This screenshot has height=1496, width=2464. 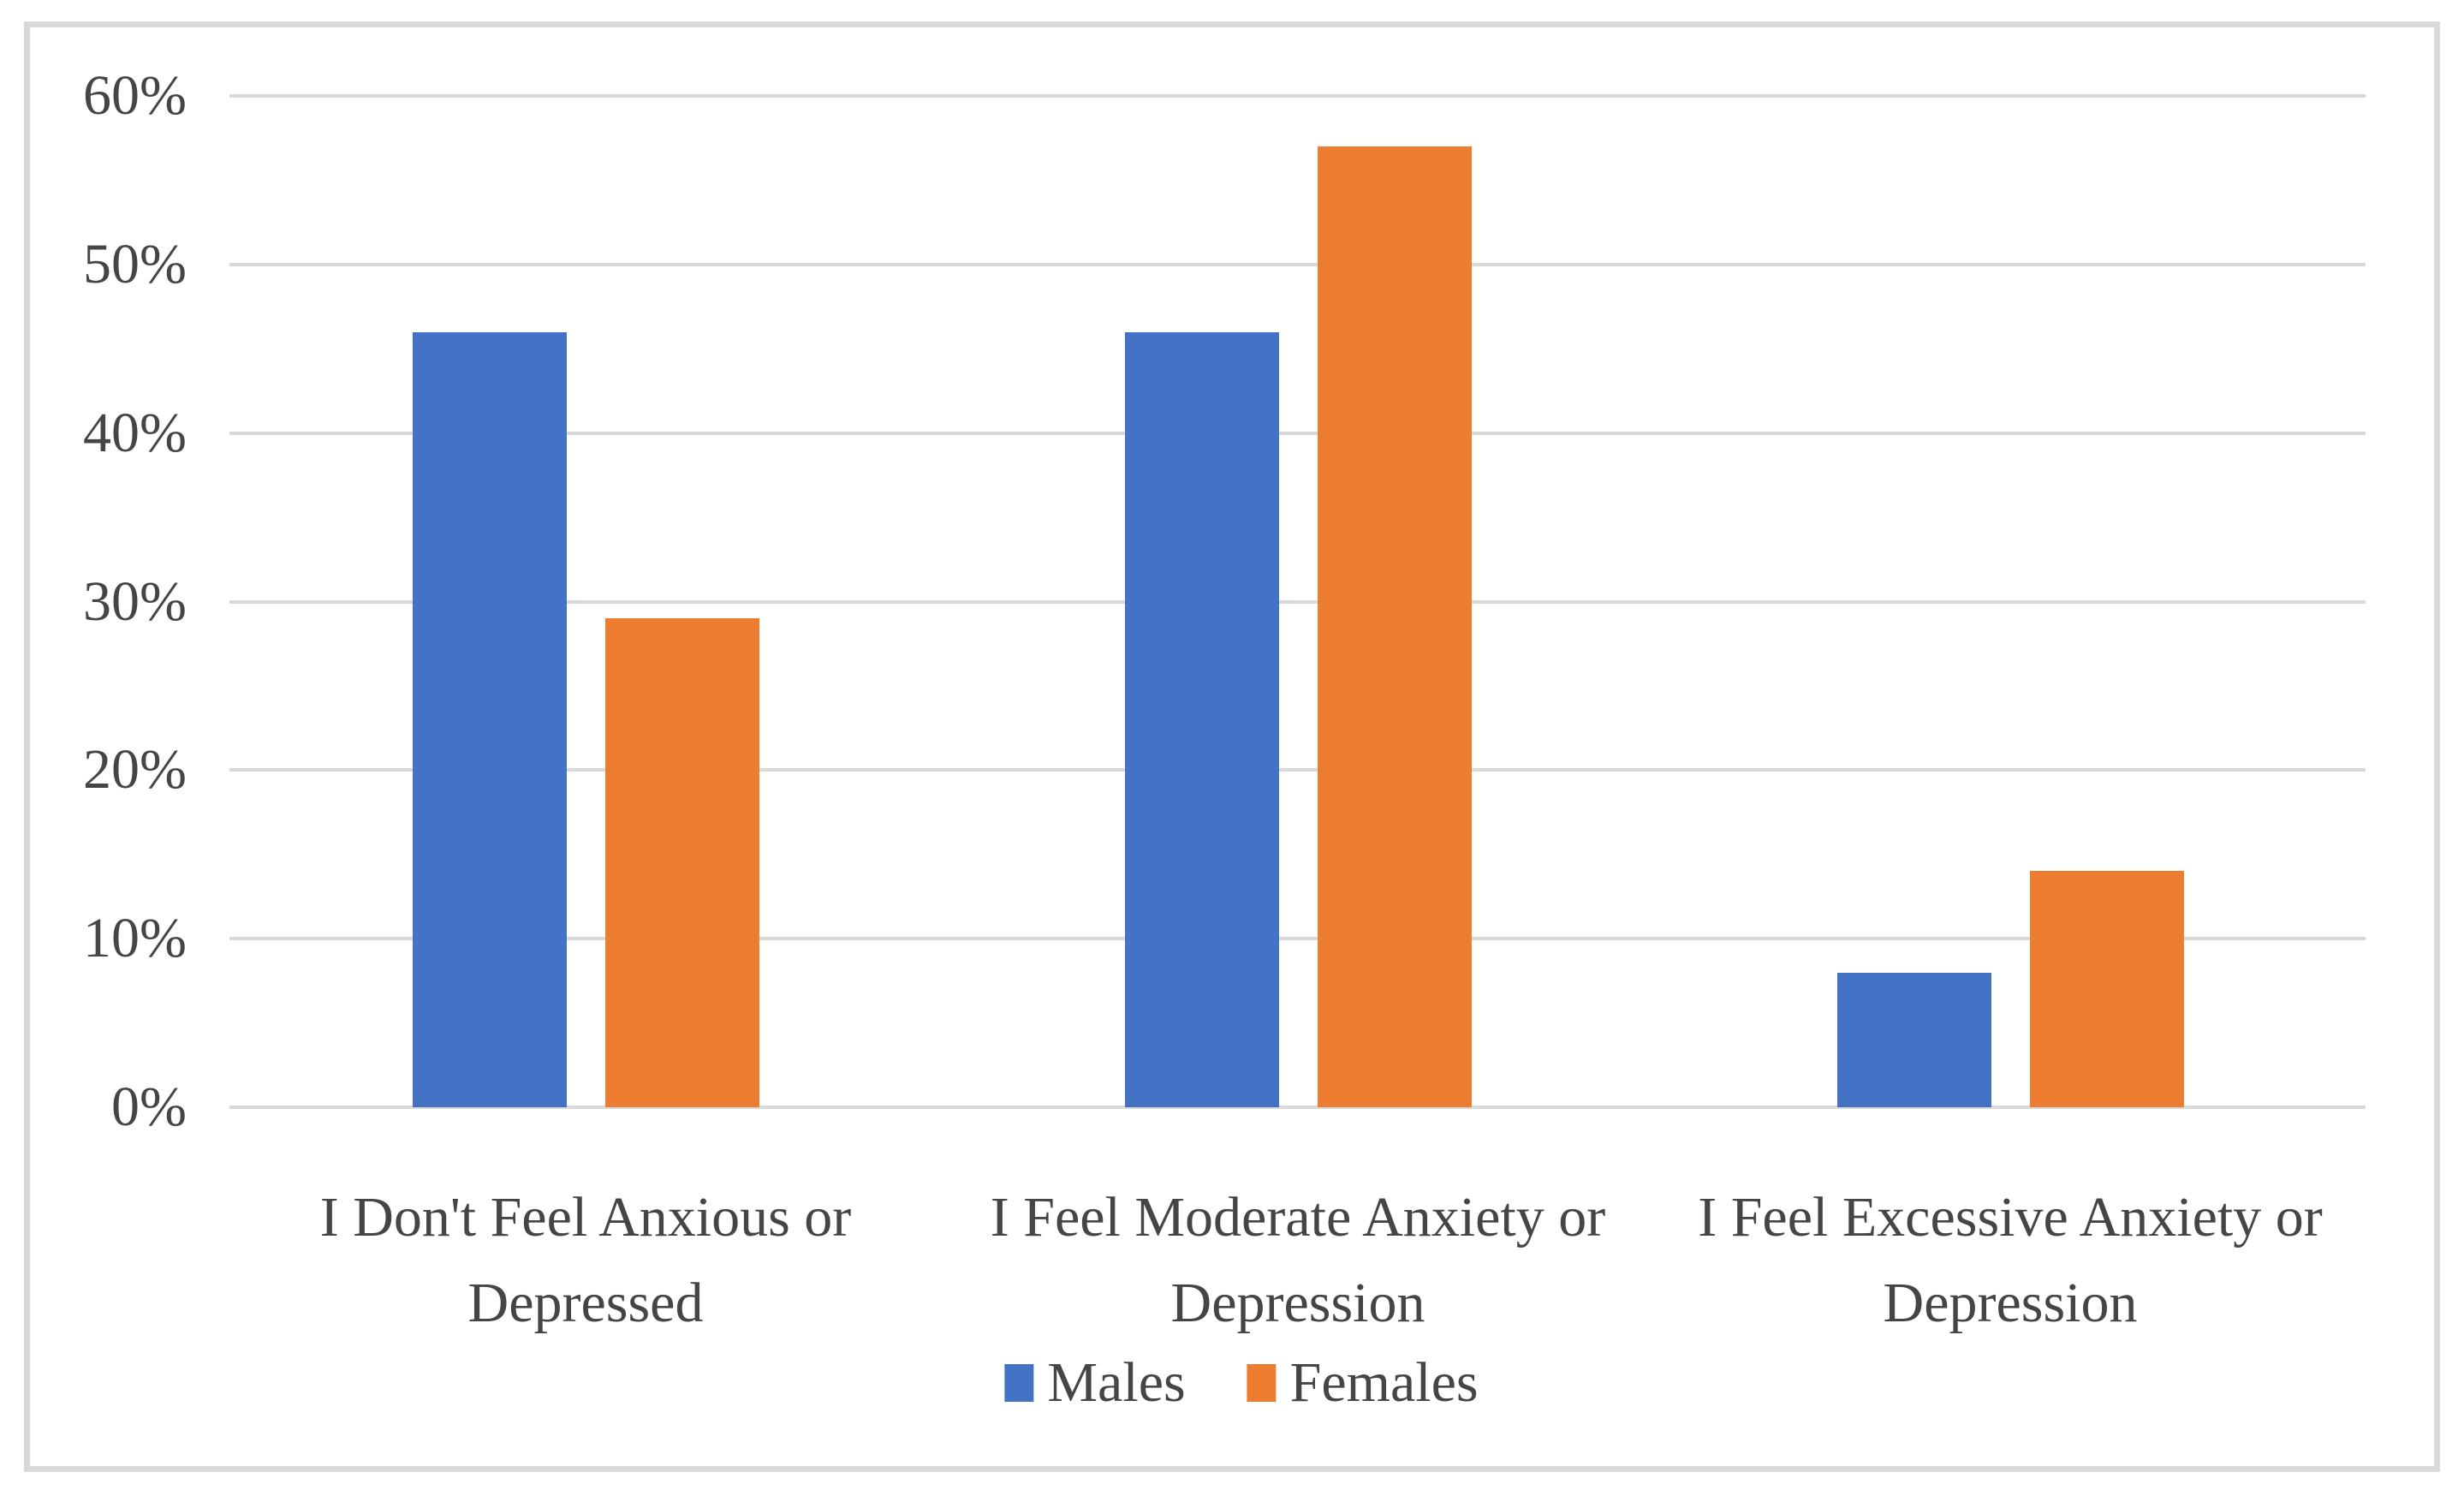 What do you see at coordinates (2010, 1260) in the screenshot?
I see `category-label-3: I Feel Excessive Anxiety or Depression` at bounding box center [2010, 1260].